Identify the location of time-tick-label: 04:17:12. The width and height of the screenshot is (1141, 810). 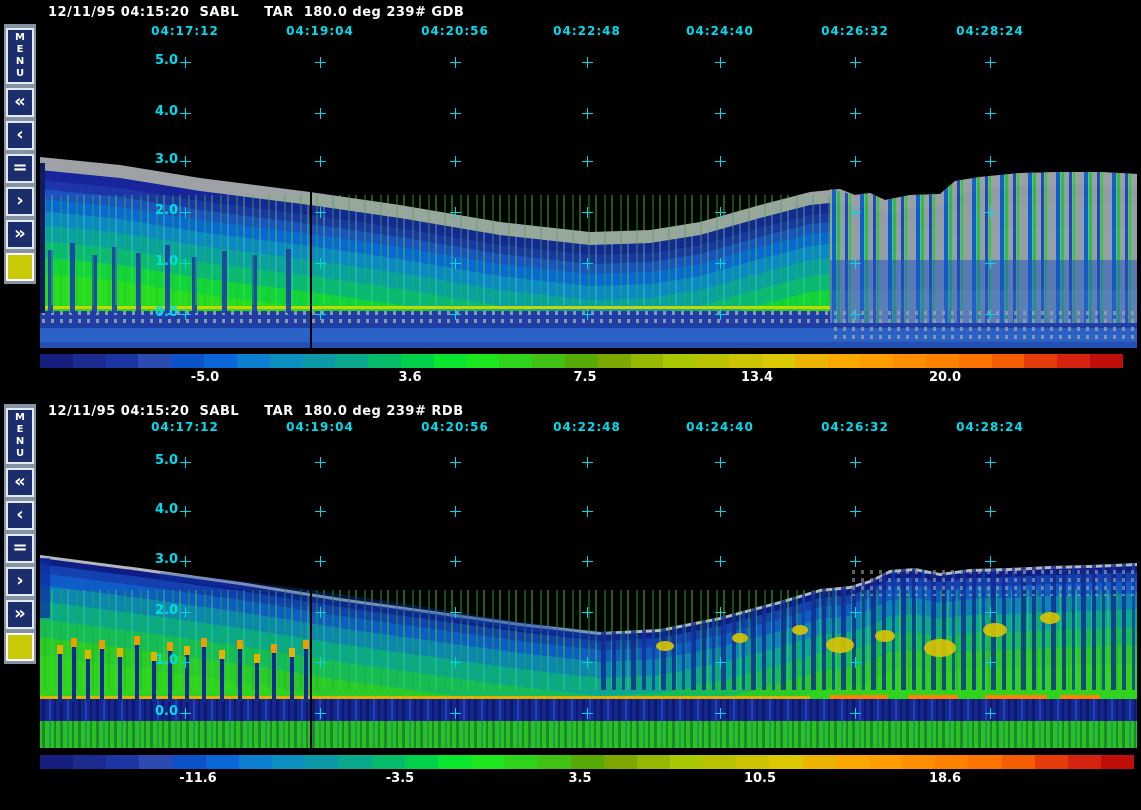
(185, 427).